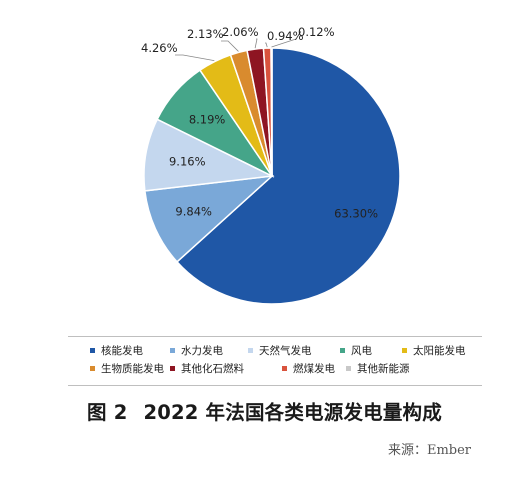 The height and width of the screenshot is (484, 529). What do you see at coordinates (212, 369) in the screenshot?
I see `legend-label: 其他化石燃料` at bounding box center [212, 369].